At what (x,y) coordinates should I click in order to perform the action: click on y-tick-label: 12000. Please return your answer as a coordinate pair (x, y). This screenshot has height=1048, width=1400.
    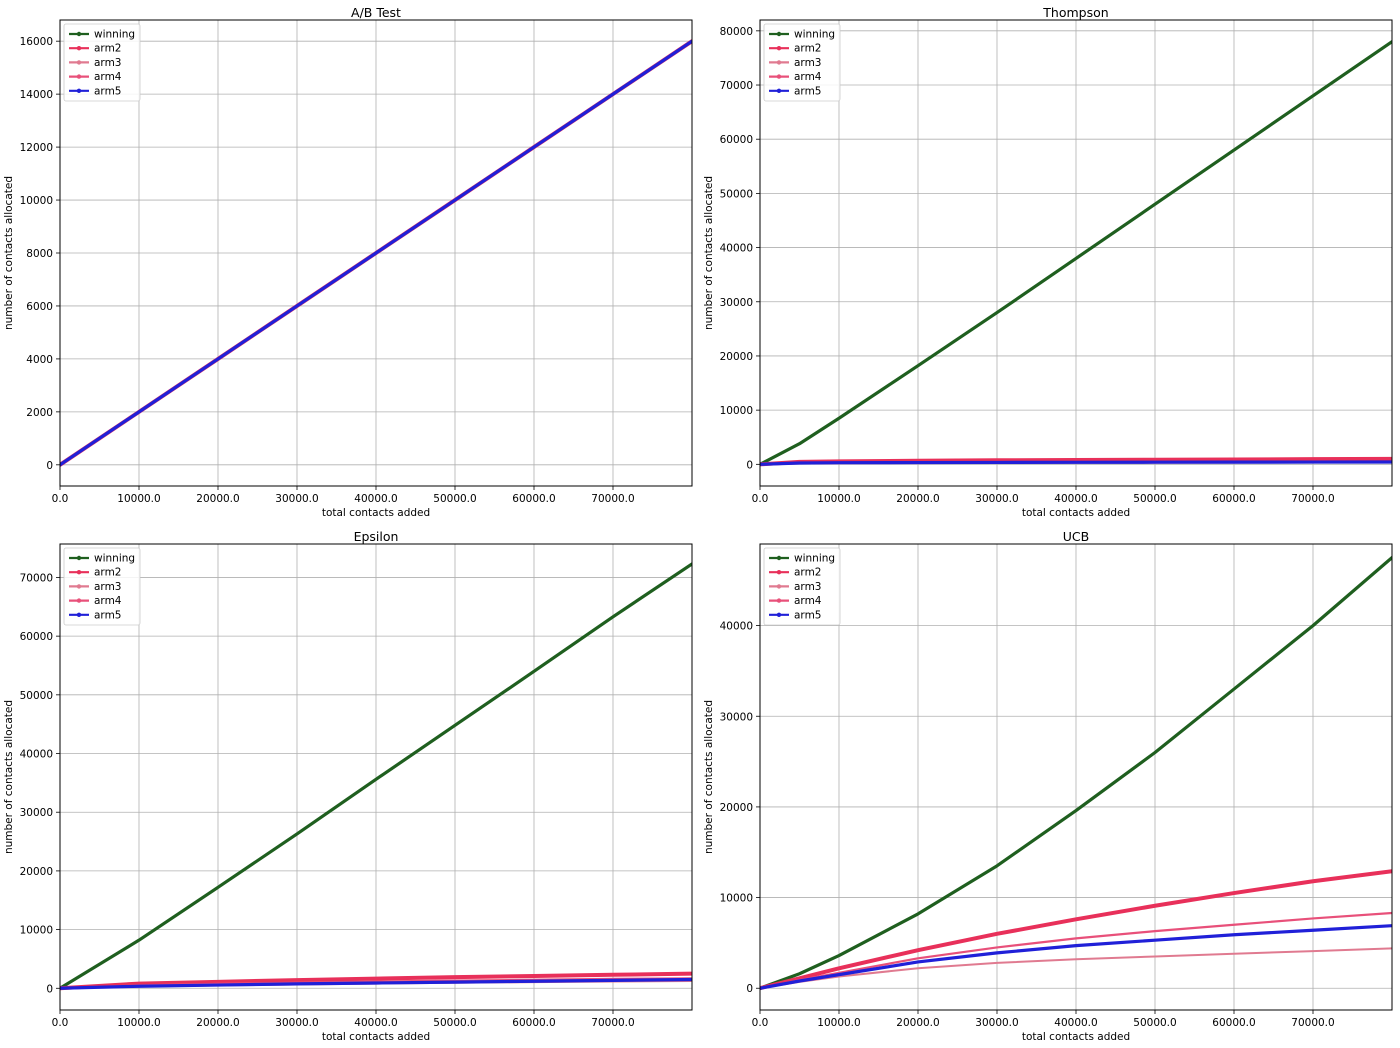
    Looking at the image, I should click on (36, 148).